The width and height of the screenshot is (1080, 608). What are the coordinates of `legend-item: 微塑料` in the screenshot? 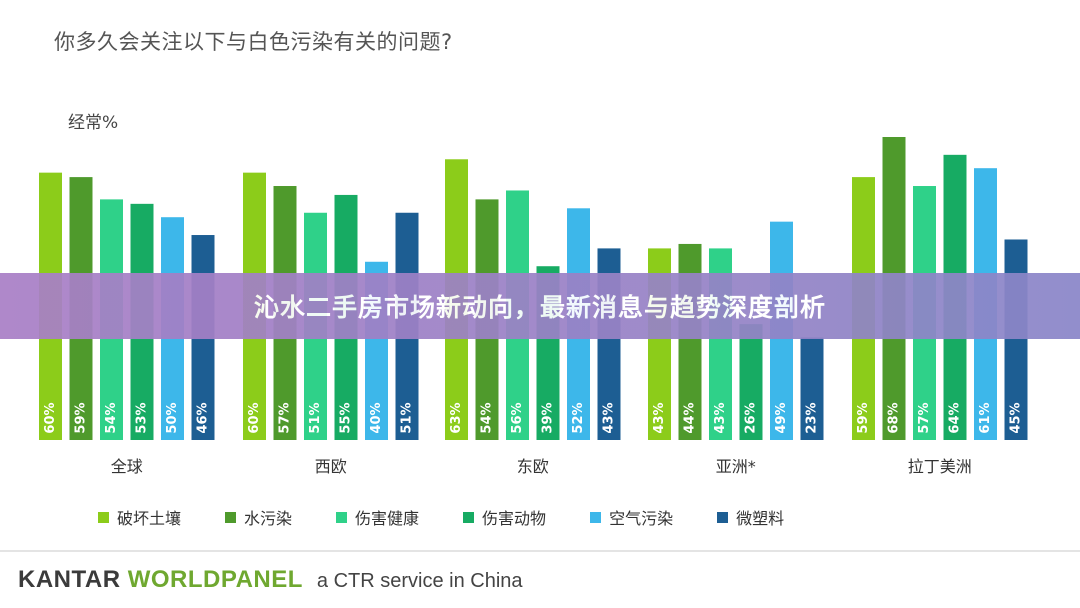 It's located at (750, 517).